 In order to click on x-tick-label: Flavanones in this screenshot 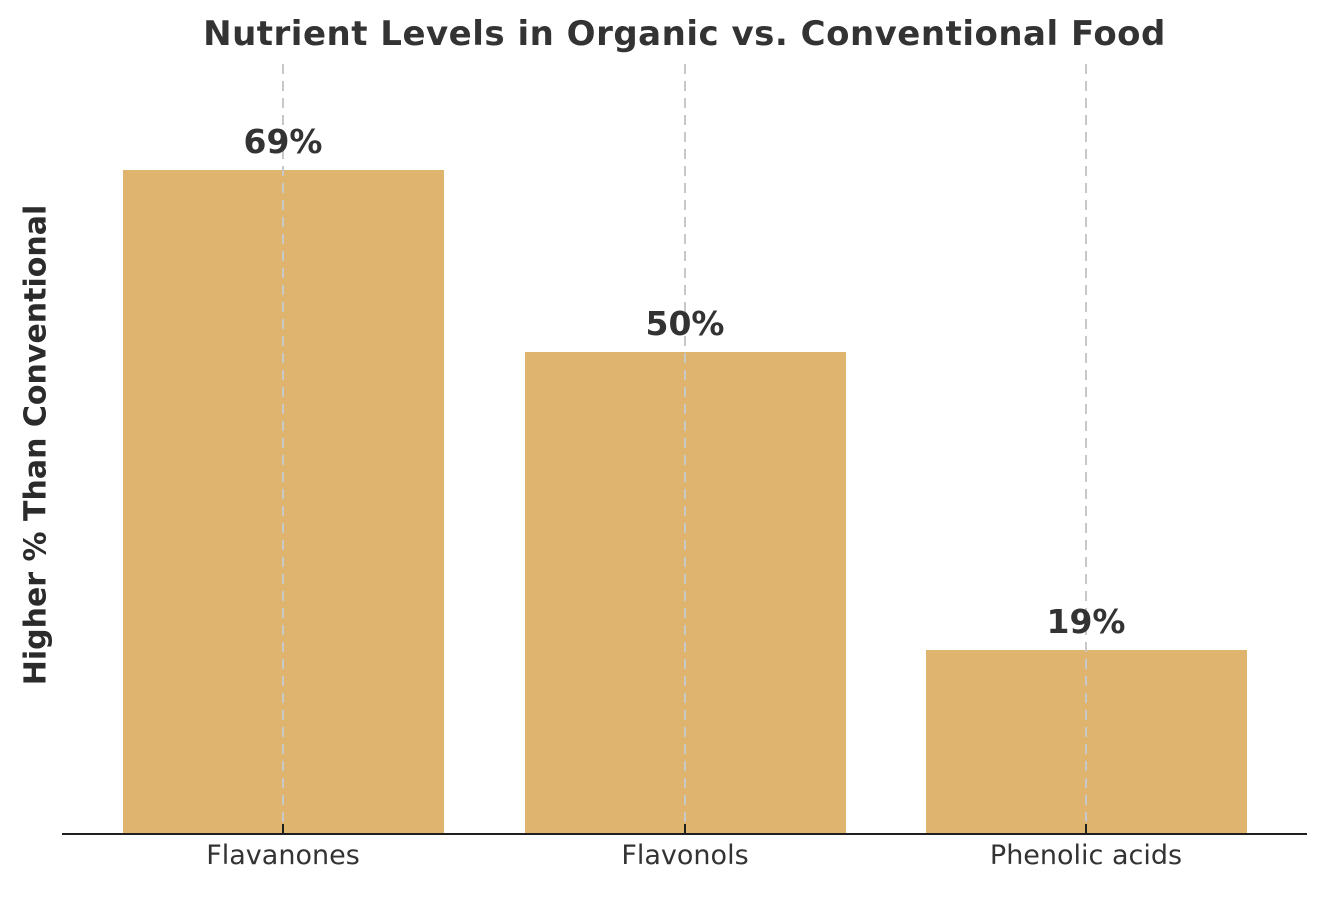, I will do `click(283, 855)`.